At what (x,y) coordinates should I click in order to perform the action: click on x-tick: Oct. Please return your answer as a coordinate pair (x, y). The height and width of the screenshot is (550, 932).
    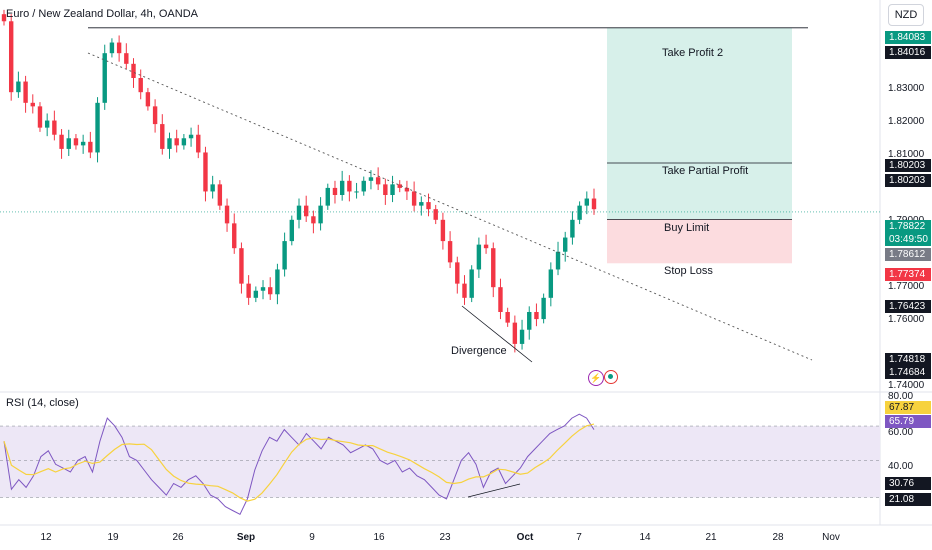
    Looking at the image, I should click on (525, 537).